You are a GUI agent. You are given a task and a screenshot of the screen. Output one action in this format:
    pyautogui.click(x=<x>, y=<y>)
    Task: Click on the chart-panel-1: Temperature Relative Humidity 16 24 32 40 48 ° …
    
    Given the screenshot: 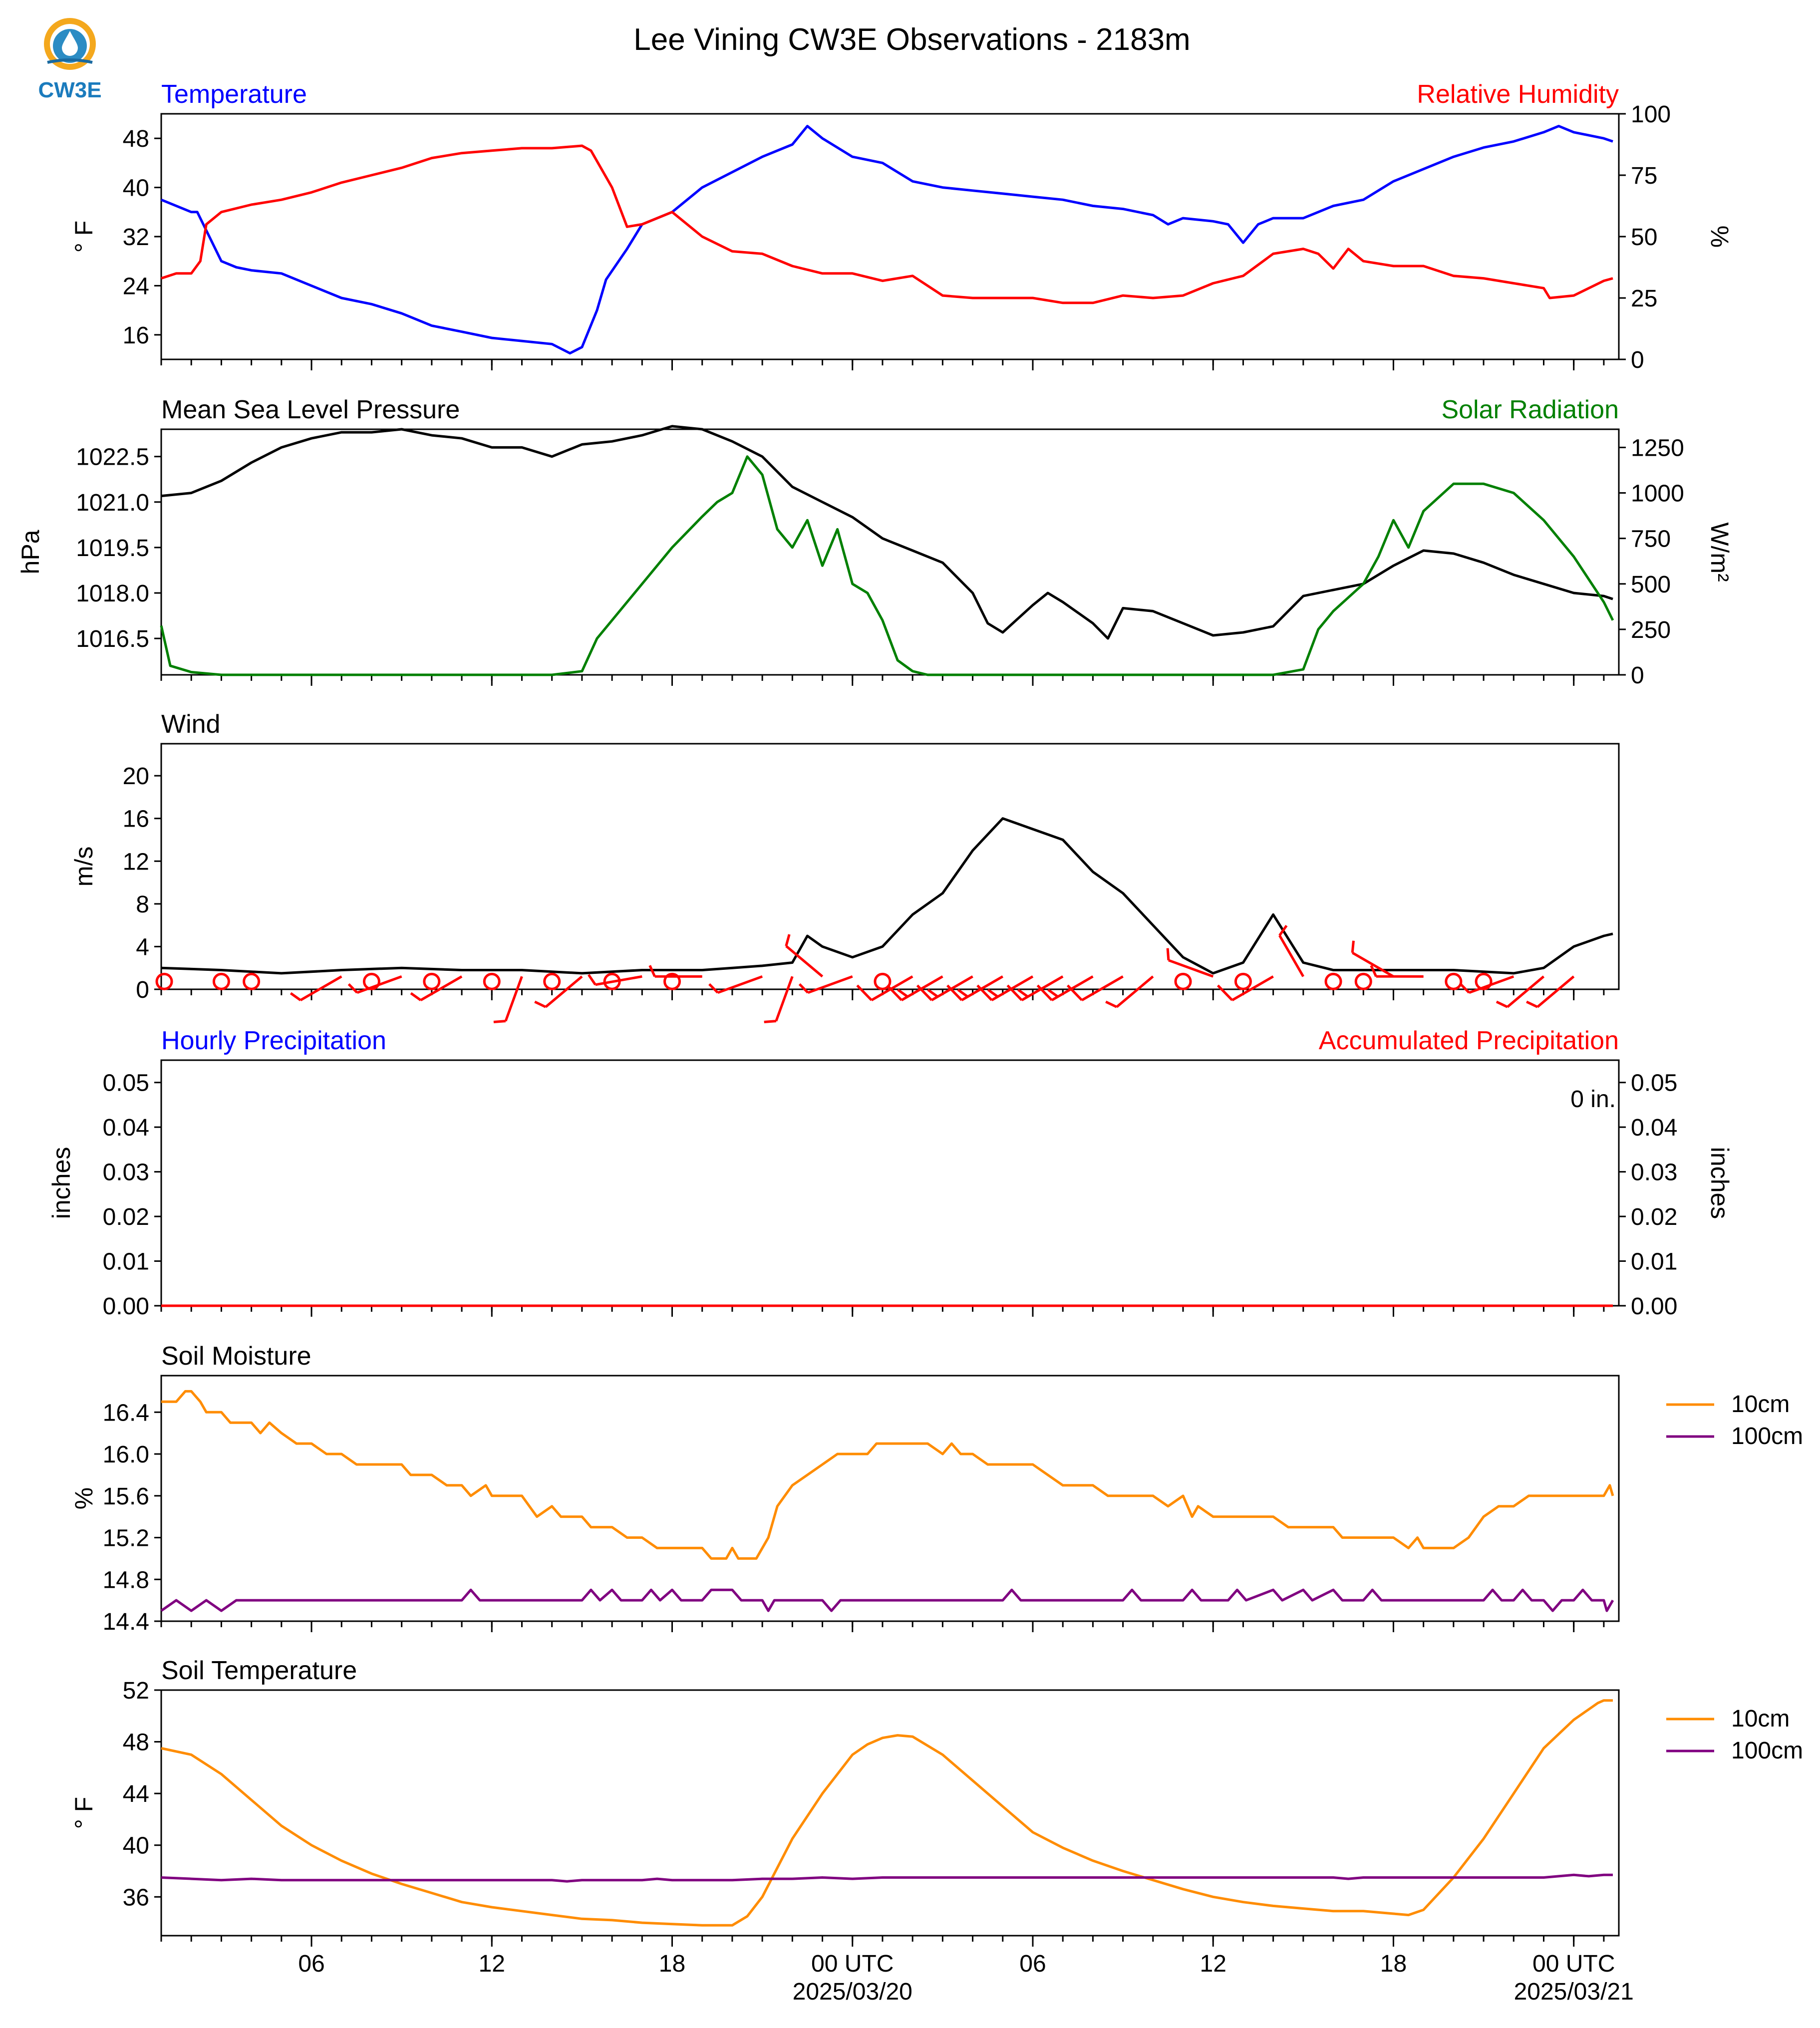 What is the action you would take?
    pyautogui.click(x=902, y=226)
    